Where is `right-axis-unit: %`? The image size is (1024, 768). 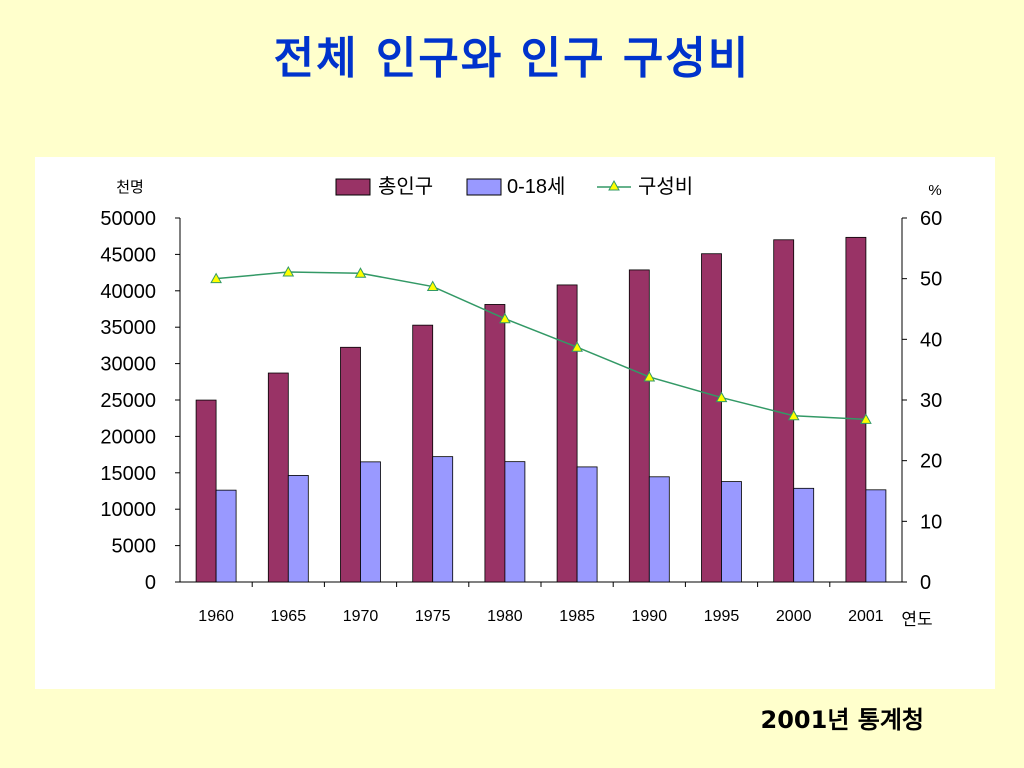
right-axis-unit: % is located at coordinates (934, 190).